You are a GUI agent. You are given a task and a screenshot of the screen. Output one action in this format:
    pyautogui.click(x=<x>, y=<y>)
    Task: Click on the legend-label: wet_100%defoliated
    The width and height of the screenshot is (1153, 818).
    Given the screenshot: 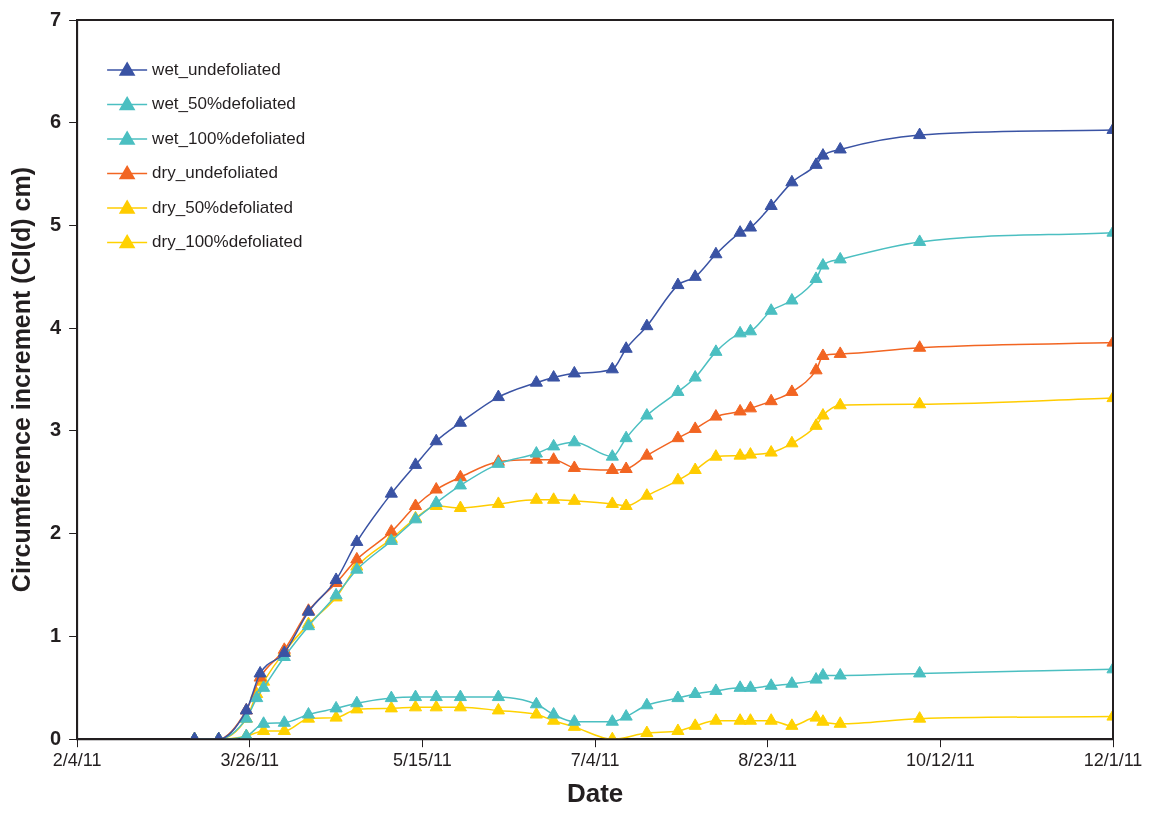 What is the action you would take?
    pyautogui.click(x=228, y=138)
    